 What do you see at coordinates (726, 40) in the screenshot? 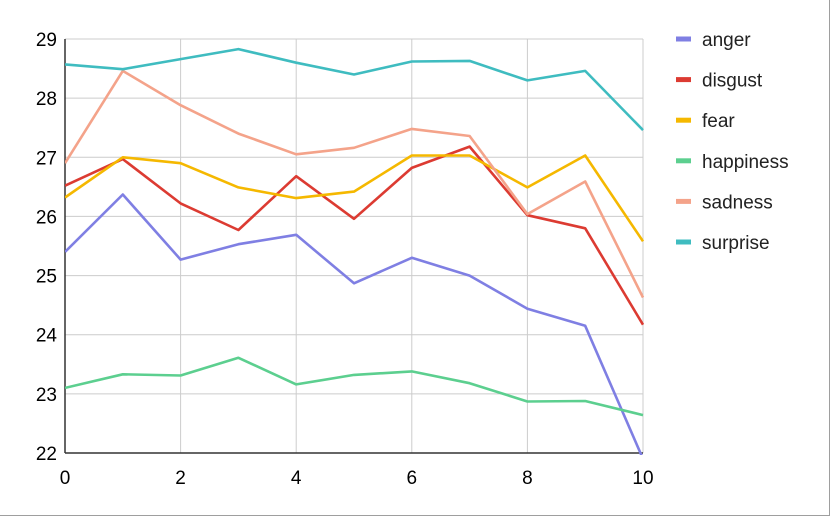
I see `legend-label-anger: anger` at bounding box center [726, 40].